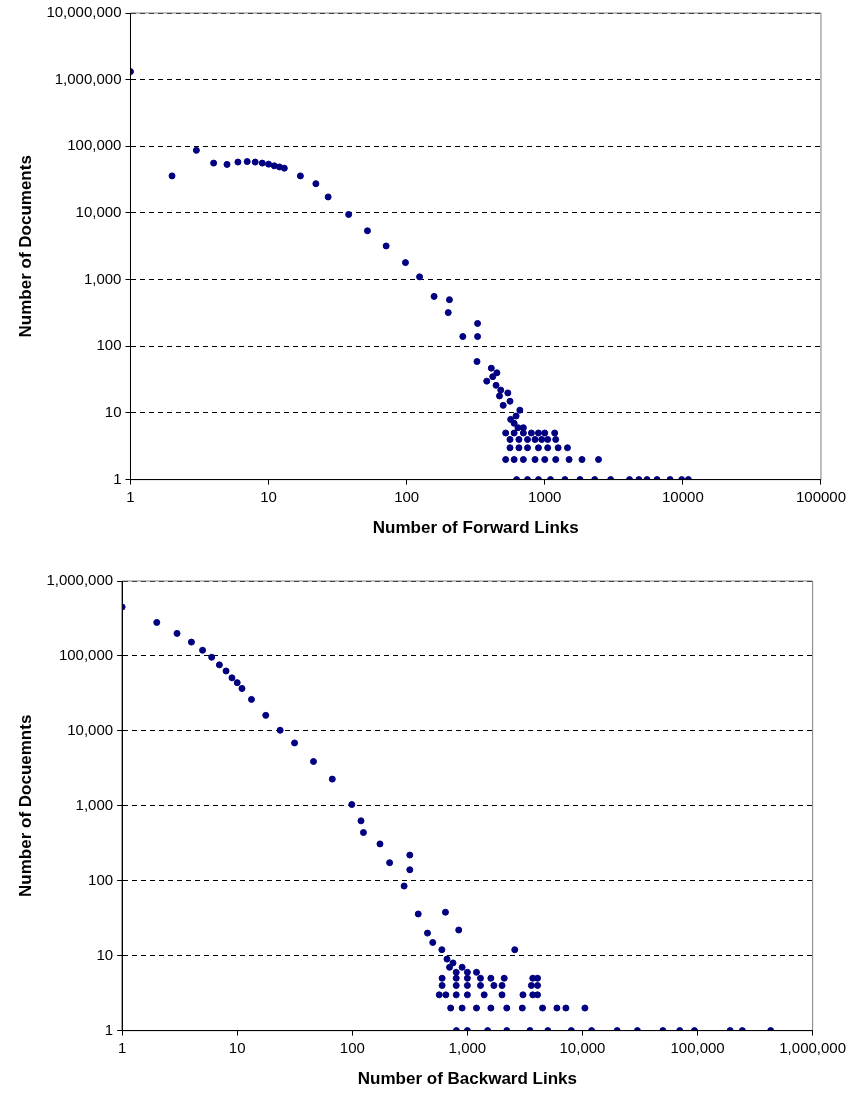  Describe the element at coordinates (475, 528) in the screenshot. I see `x-axis-title: Number of Forward Links` at that location.